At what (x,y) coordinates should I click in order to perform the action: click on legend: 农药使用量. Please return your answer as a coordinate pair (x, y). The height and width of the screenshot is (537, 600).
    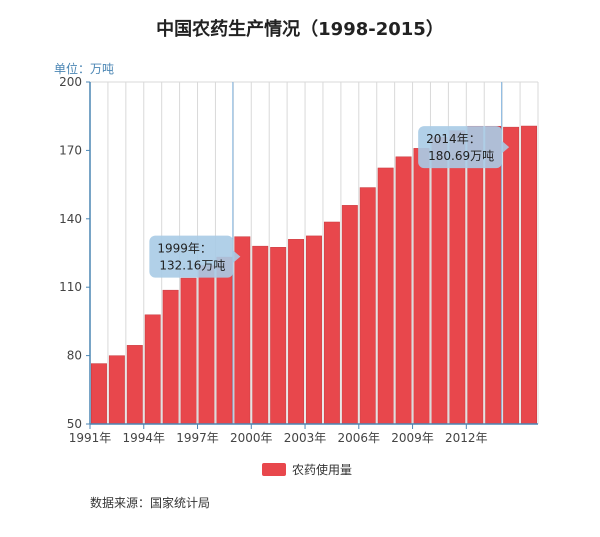
    Looking at the image, I should click on (307, 469).